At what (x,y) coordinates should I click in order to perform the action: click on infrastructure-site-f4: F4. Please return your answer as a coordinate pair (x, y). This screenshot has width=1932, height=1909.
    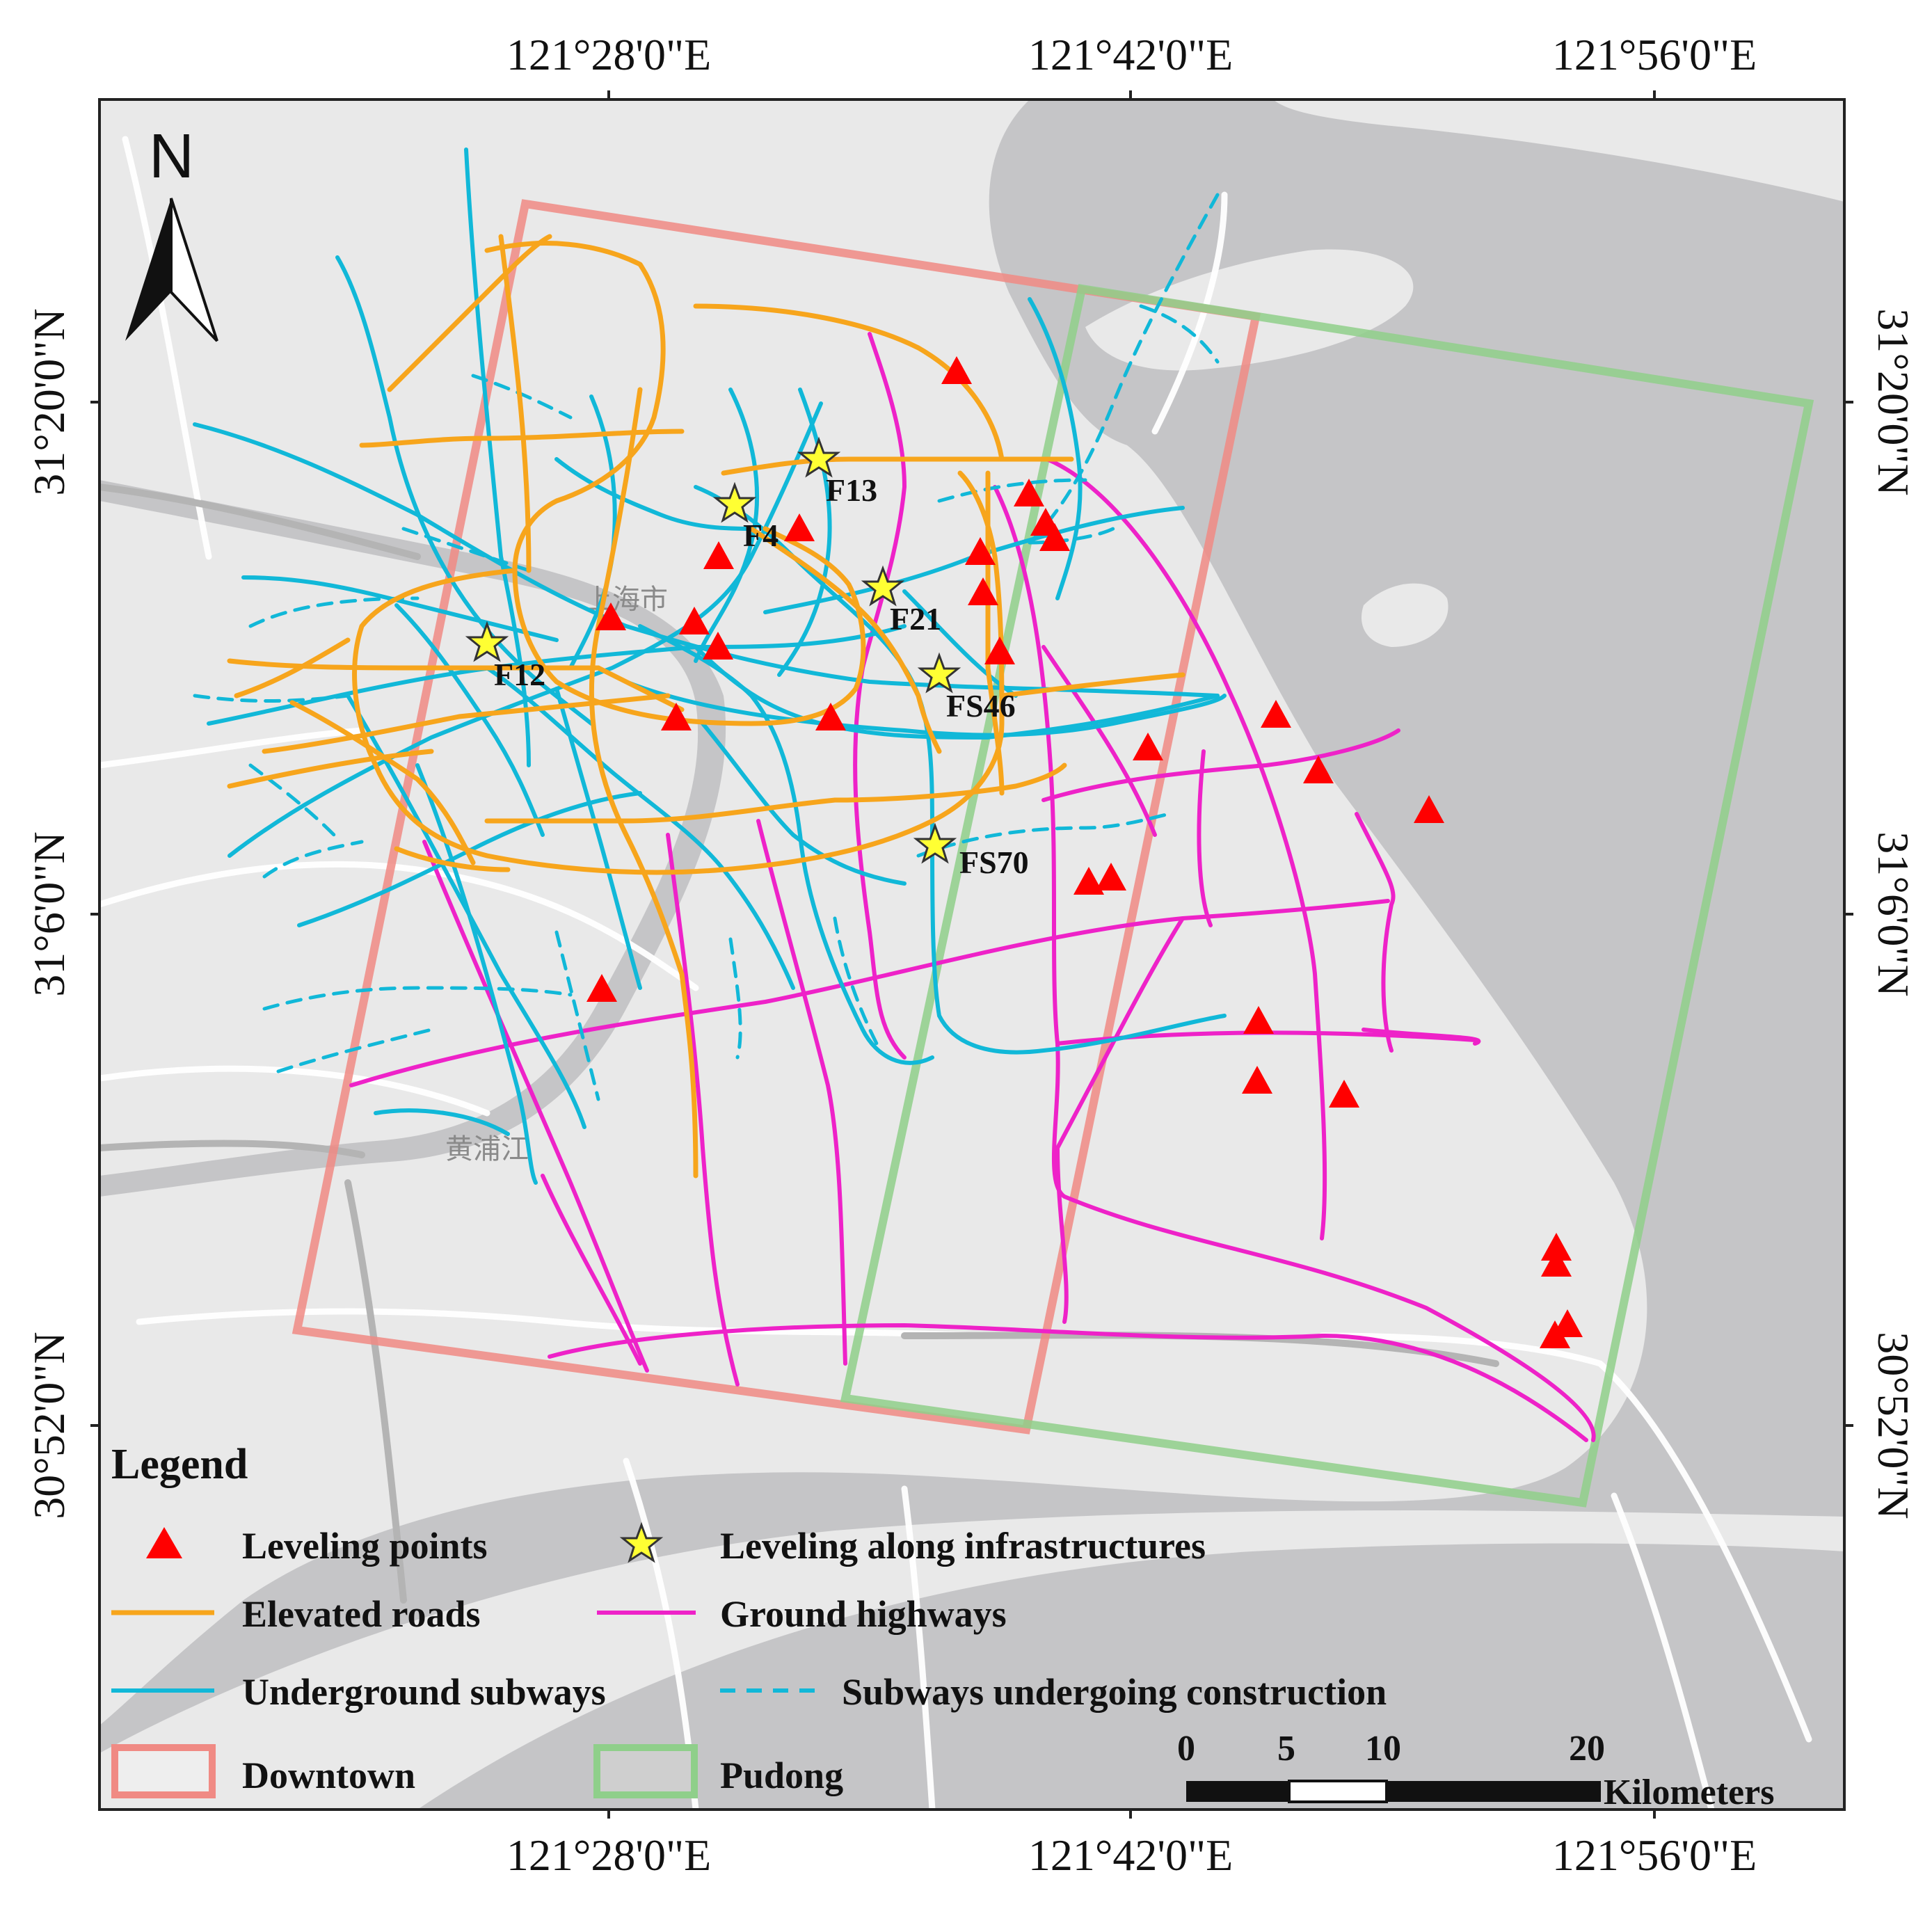
    Looking at the image, I should click on (745, 517).